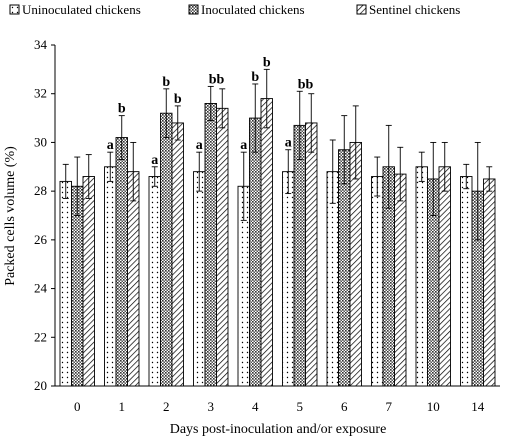 This screenshot has width=510, height=441. Describe the element at coordinates (40, 336) in the screenshot. I see `y-tick-label: 22` at that location.